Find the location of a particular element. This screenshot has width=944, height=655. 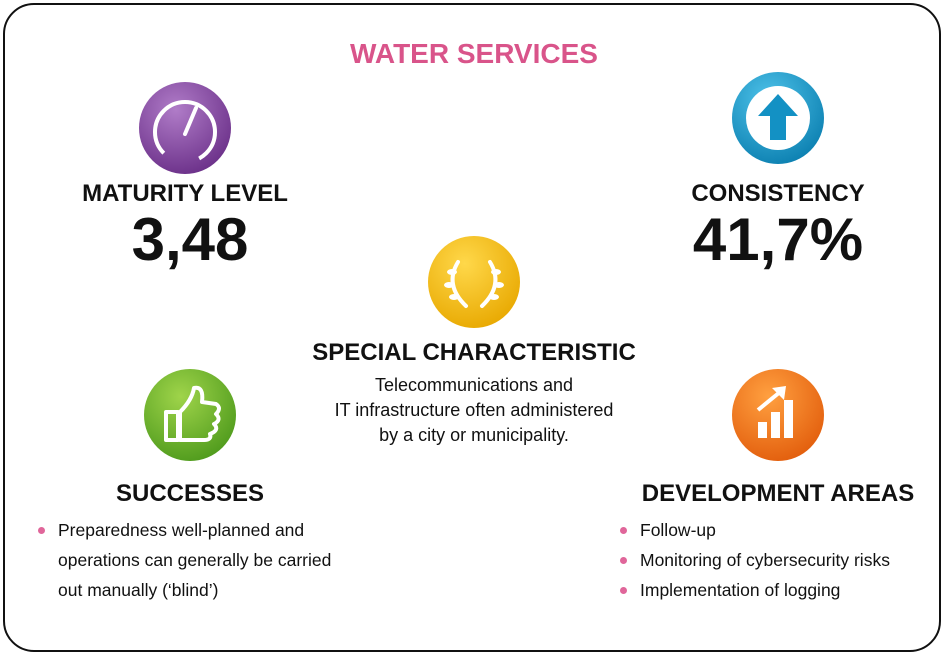

gauge-icon is located at coordinates (185, 128).